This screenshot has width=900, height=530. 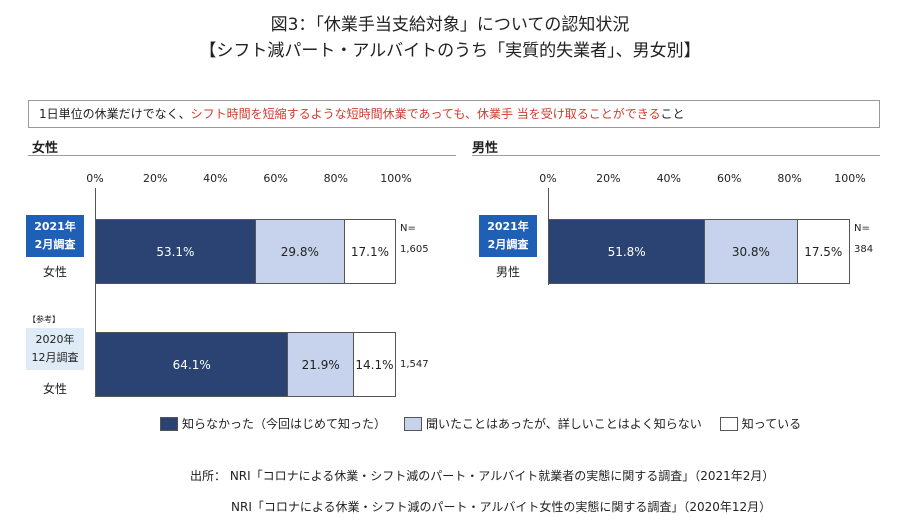 What do you see at coordinates (414, 364) in the screenshot?
I see `n-value: 1,547` at bounding box center [414, 364].